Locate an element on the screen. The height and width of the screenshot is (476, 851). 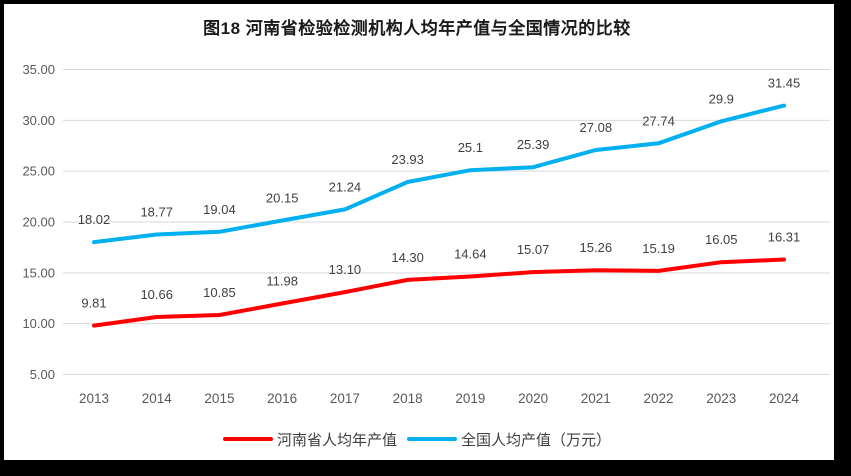
data-label: 19.04 is located at coordinates (219, 209).